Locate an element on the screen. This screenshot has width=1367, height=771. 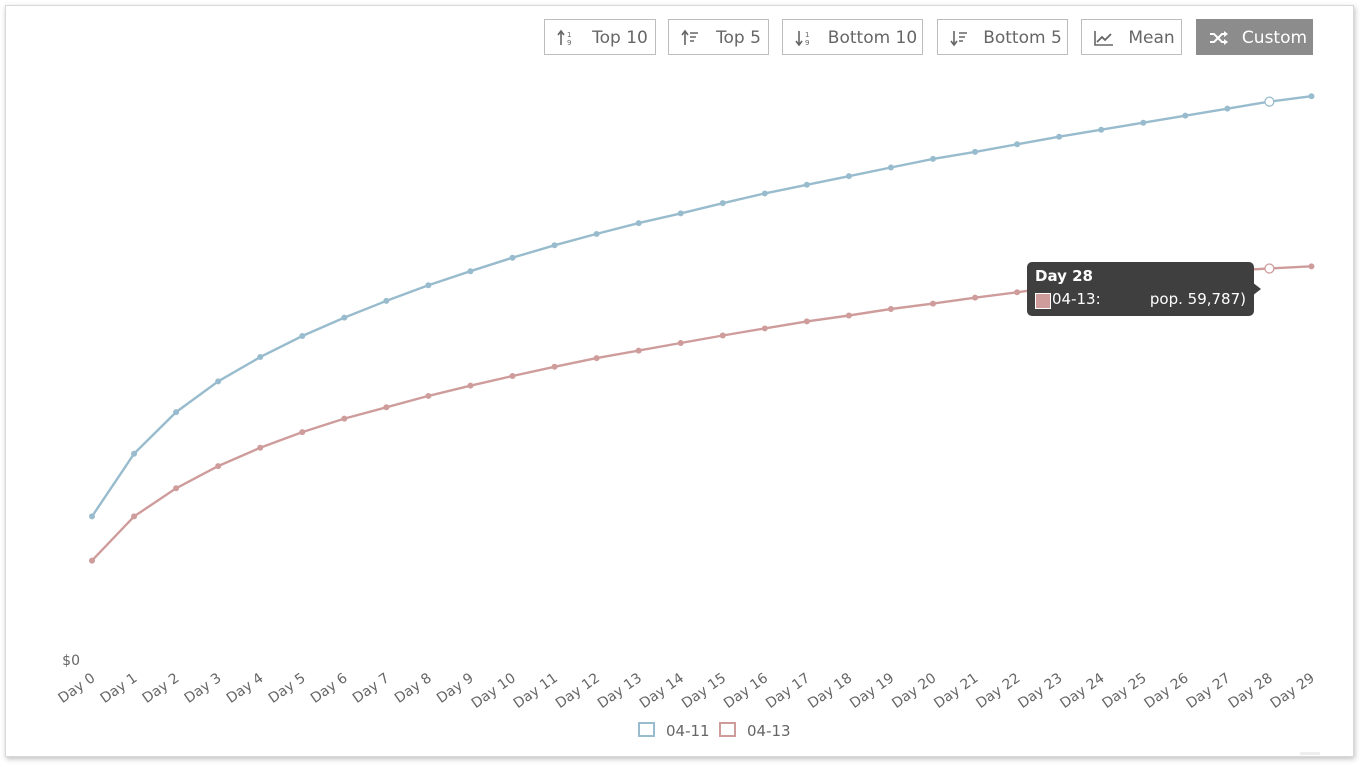
x-tick-label: Day 27 is located at coordinates (1209, 691).